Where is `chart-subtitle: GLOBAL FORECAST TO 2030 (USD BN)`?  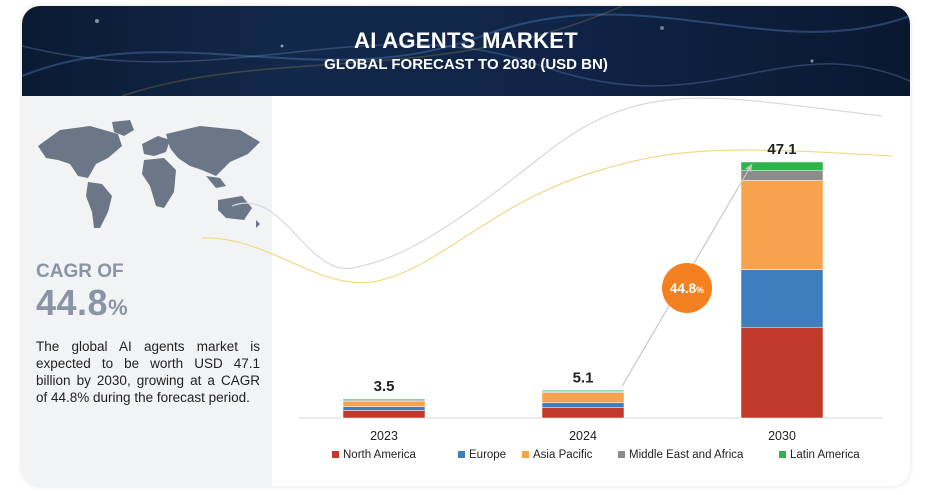
chart-subtitle: GLOBAL FORECAST TO 2030 (USD BN) is located at coordinates (466, 64).